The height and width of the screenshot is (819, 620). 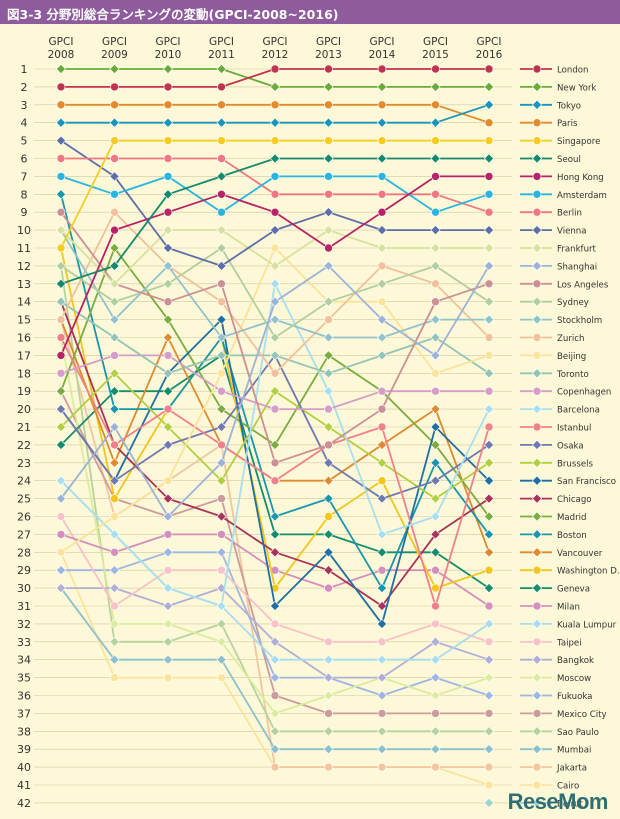 I want to click on data-point-mumbai, so click(x=168, y=659).